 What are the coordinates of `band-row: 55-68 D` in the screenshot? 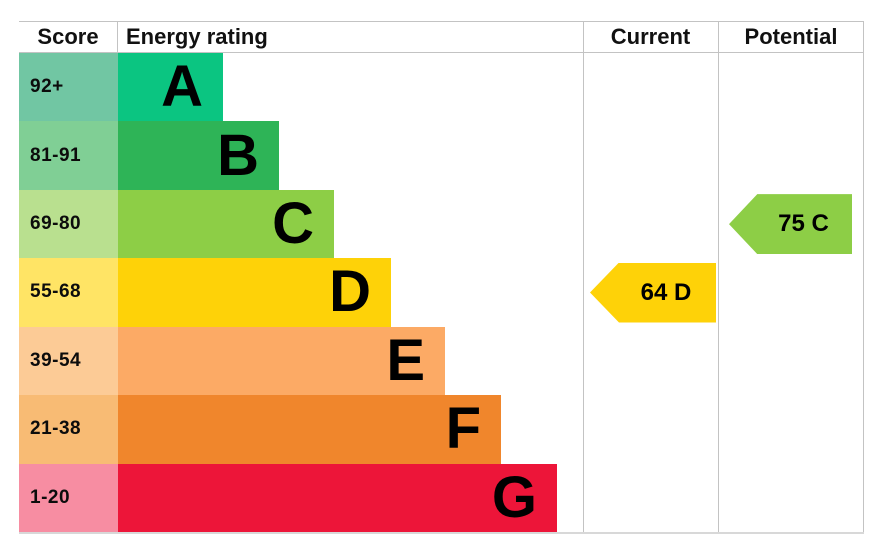 It's located at (301, 292).